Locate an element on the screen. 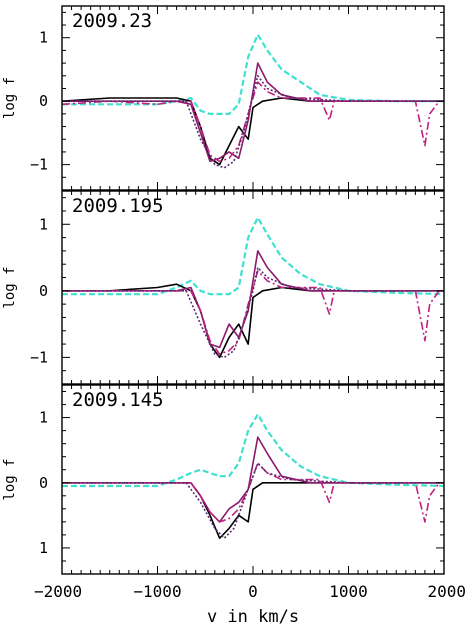  x-tick-label: −1000 is located at coordinates (157, 591).